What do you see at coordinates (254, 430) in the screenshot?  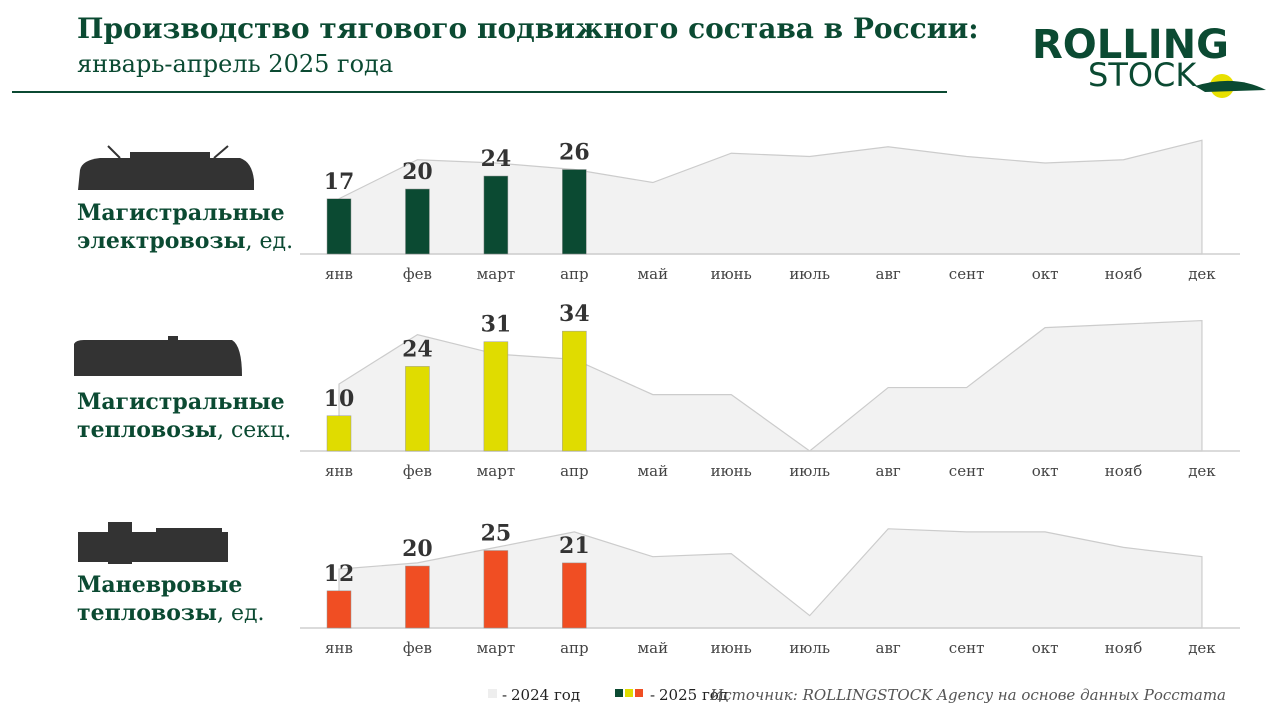 I see `chart-unit: , секц.` at bounding box center [254, 430].